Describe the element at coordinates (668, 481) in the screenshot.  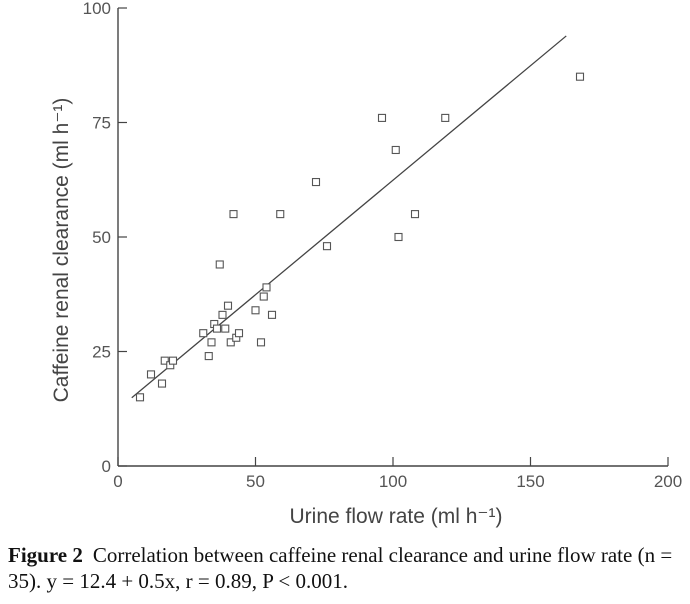
I see `x-tick-label: 200` at that location.